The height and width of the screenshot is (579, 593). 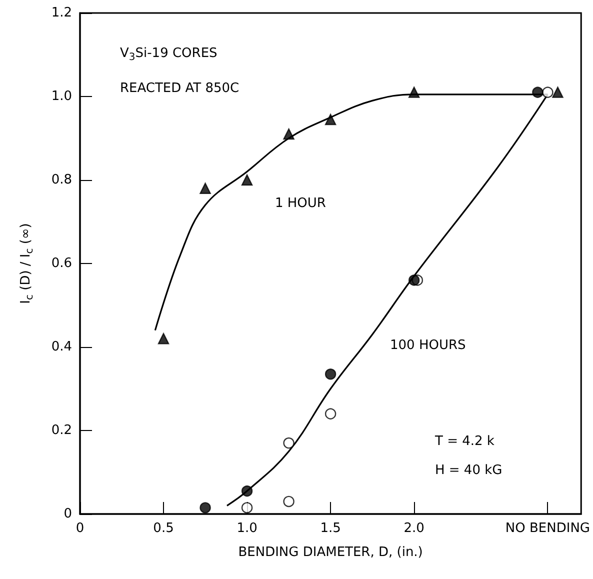 I want to click on annotation: H = 40 kG, so click(x=468, y=470).